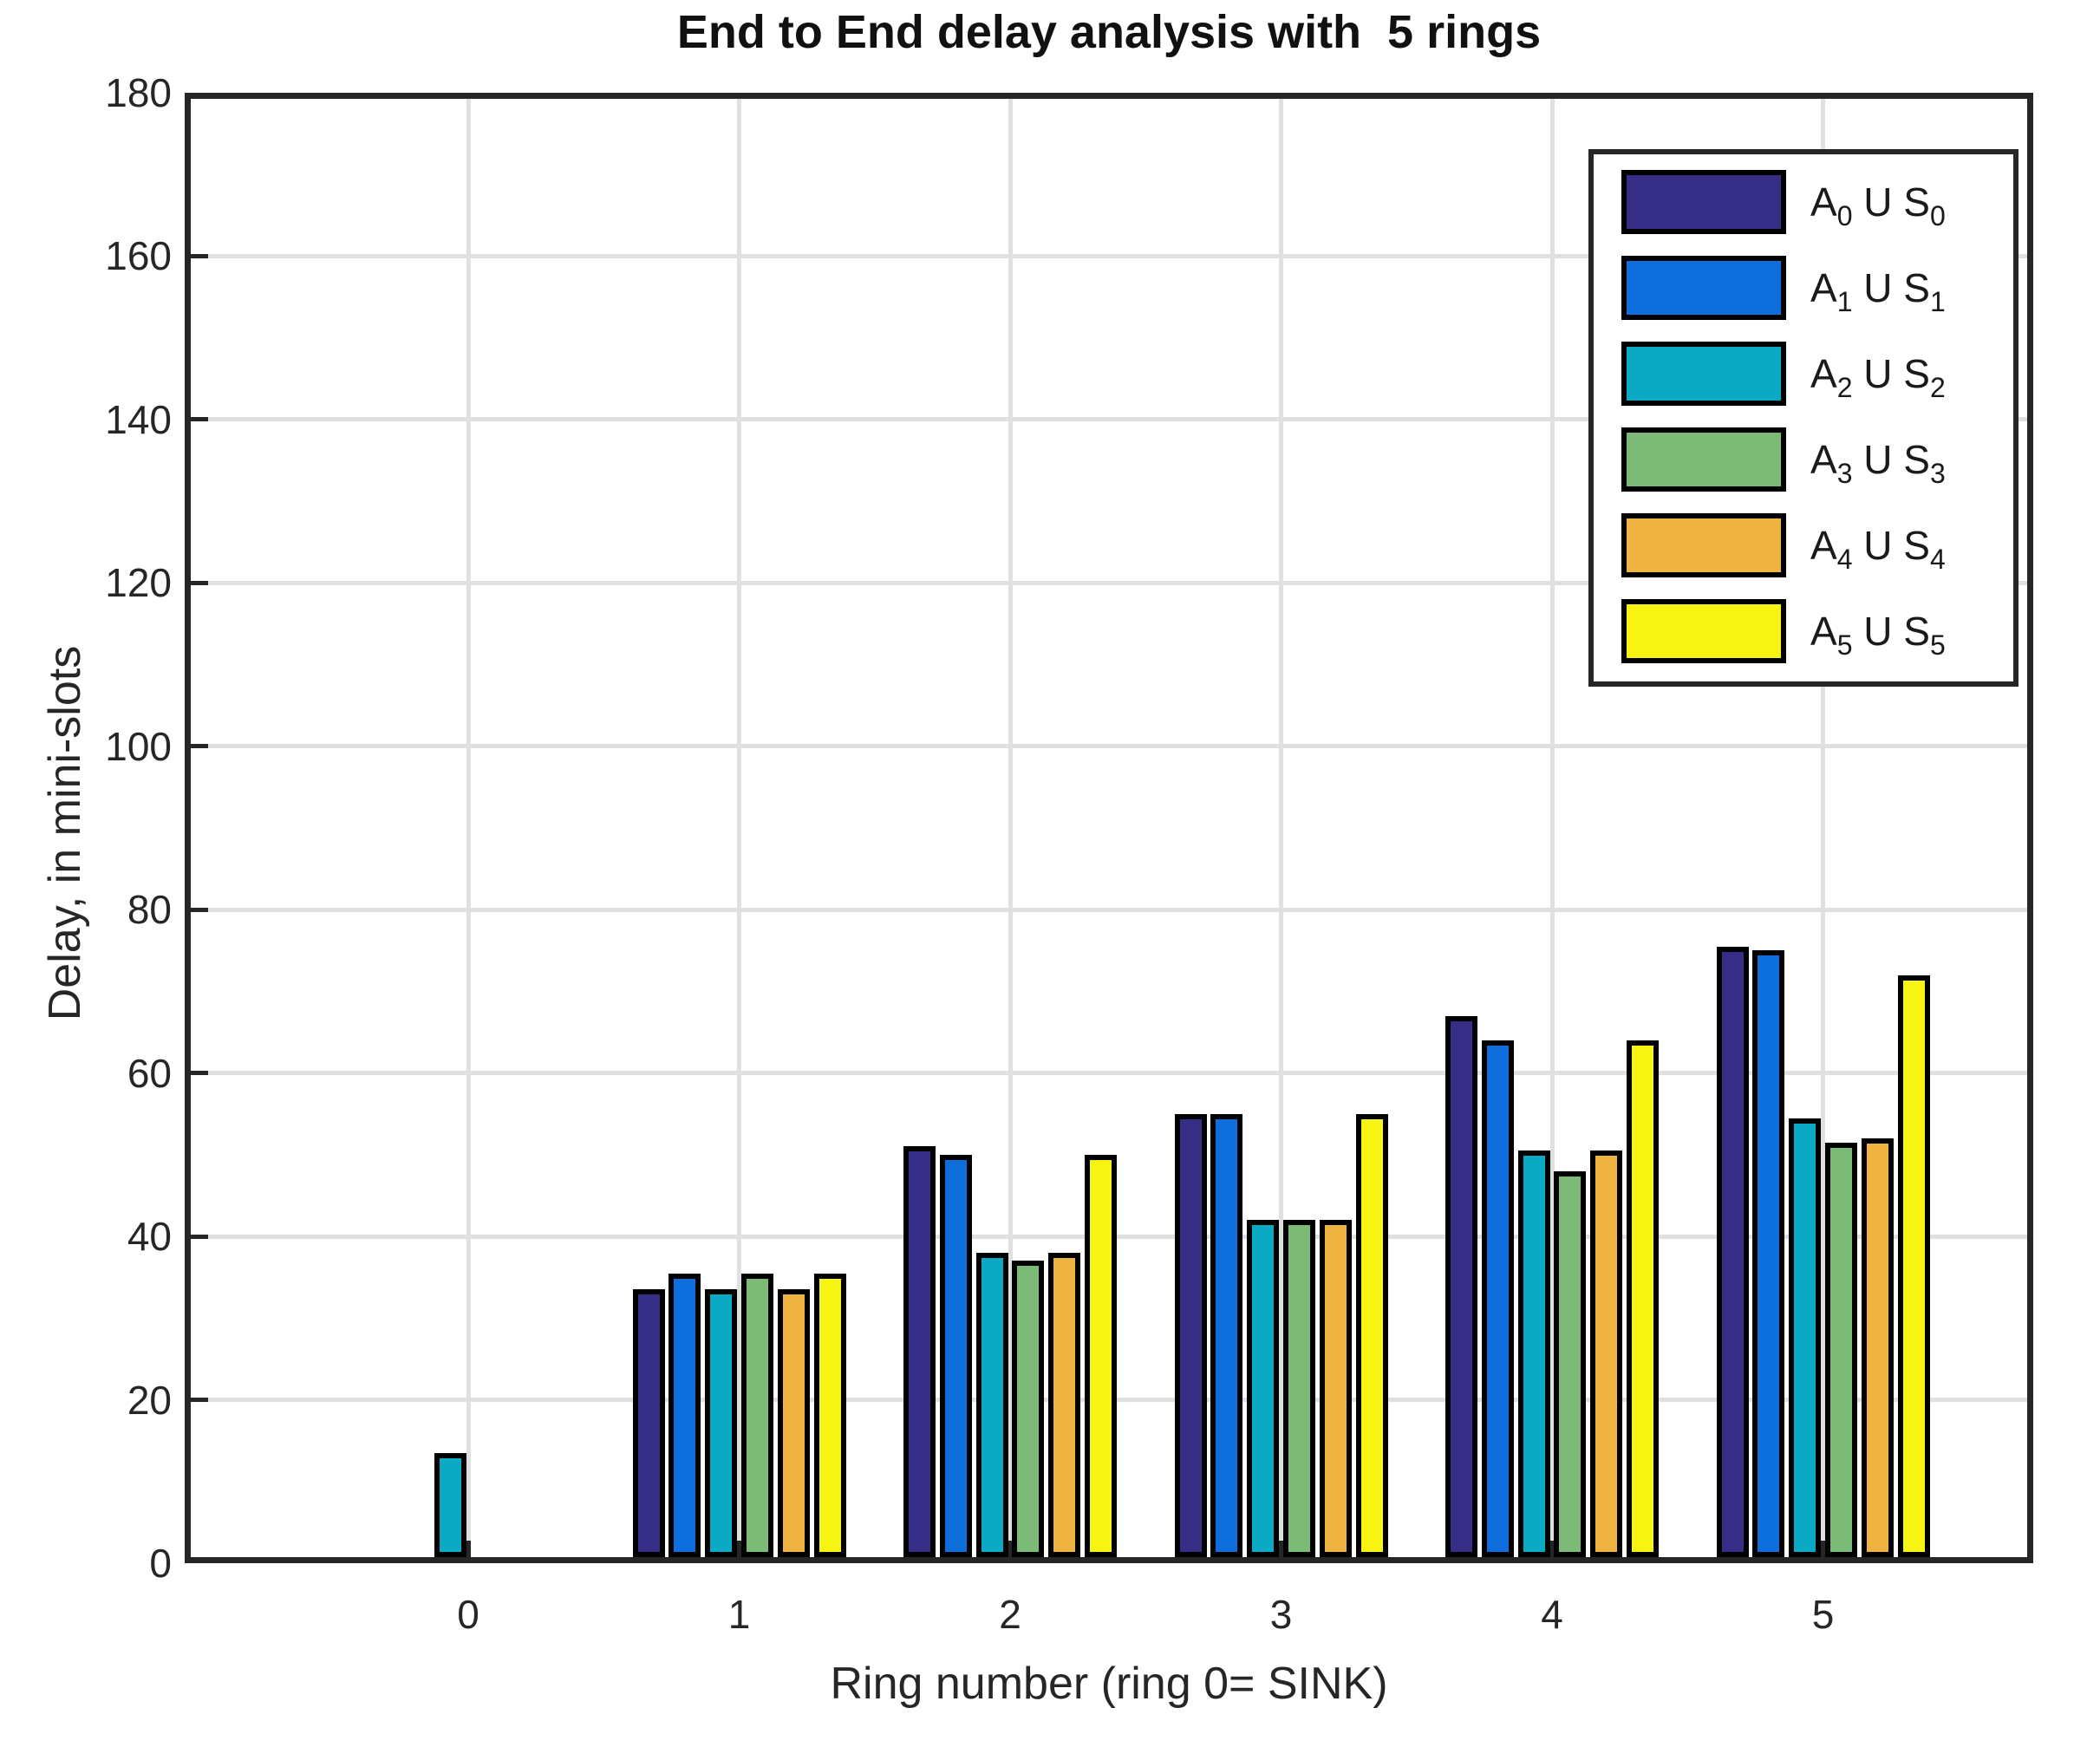  I want to click on legend-item: A1 U S1, so click(1804, 288).